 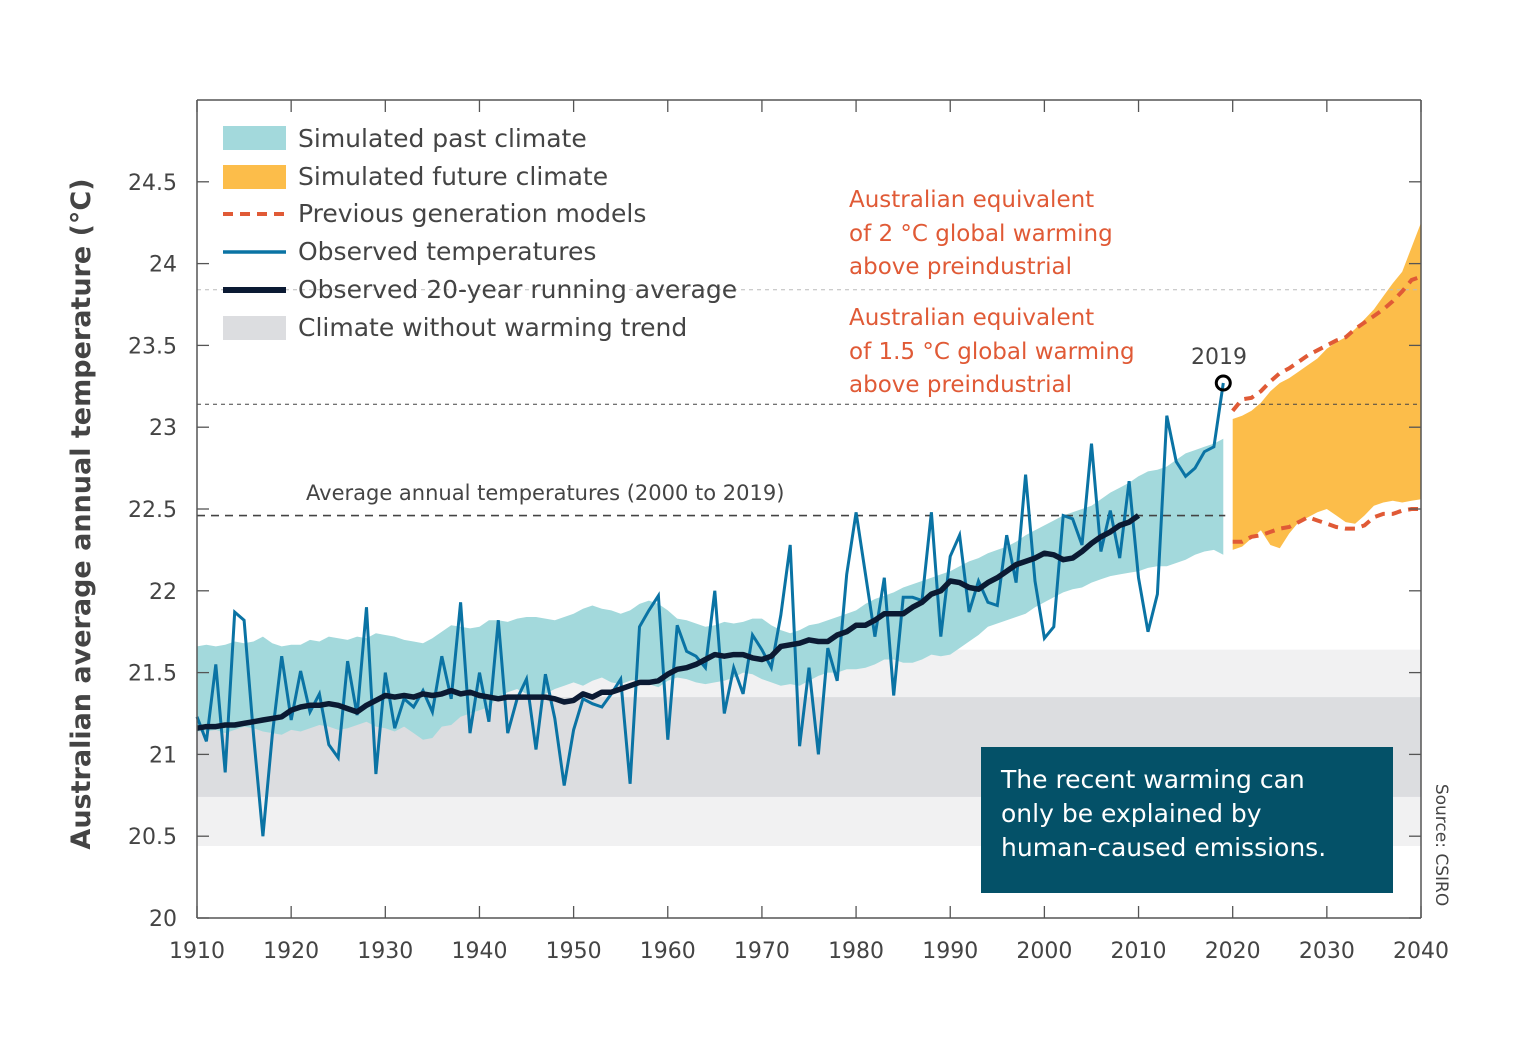 I want to click on legend-swatch-simulated-past, so click(x=254, y=138).